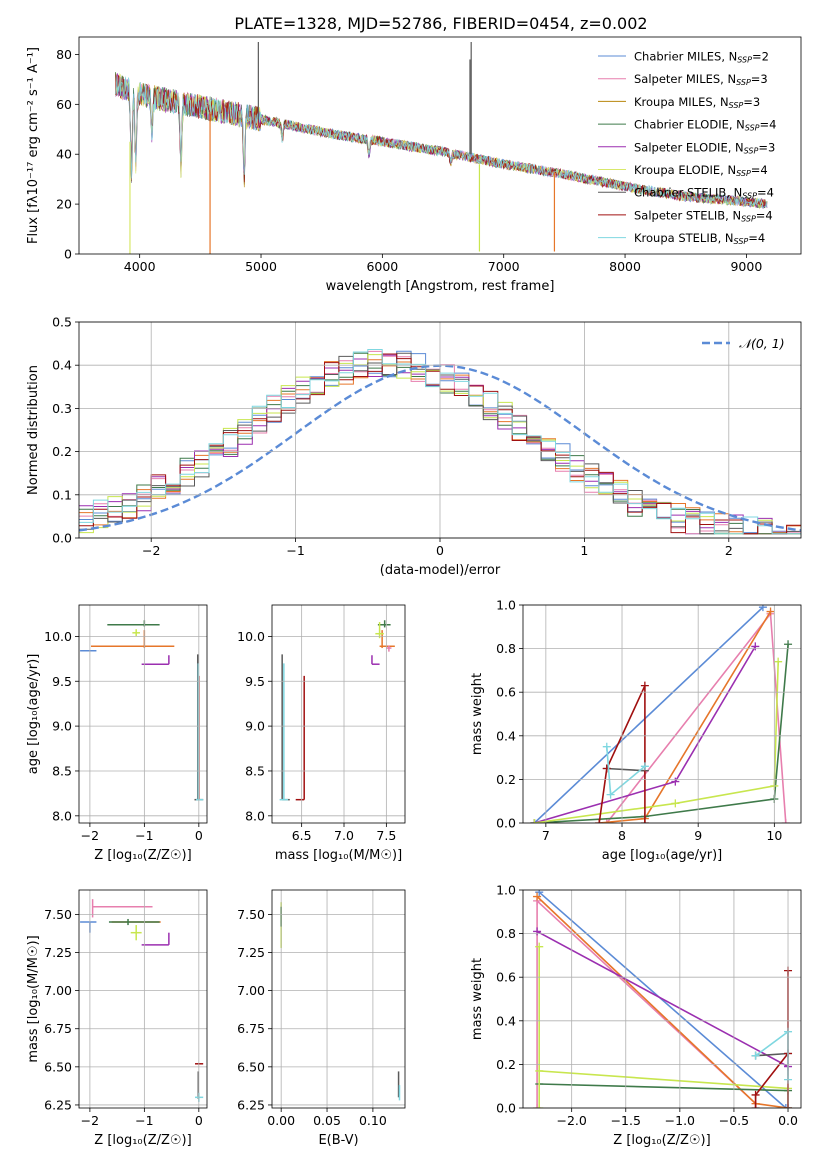 The width and height of the screenshot is (819, 1170). What do you see at coordinates (440, 570) in the screenshot?
I see `x-axis-label: (data-model)/error` at bounding box center [440, 570].